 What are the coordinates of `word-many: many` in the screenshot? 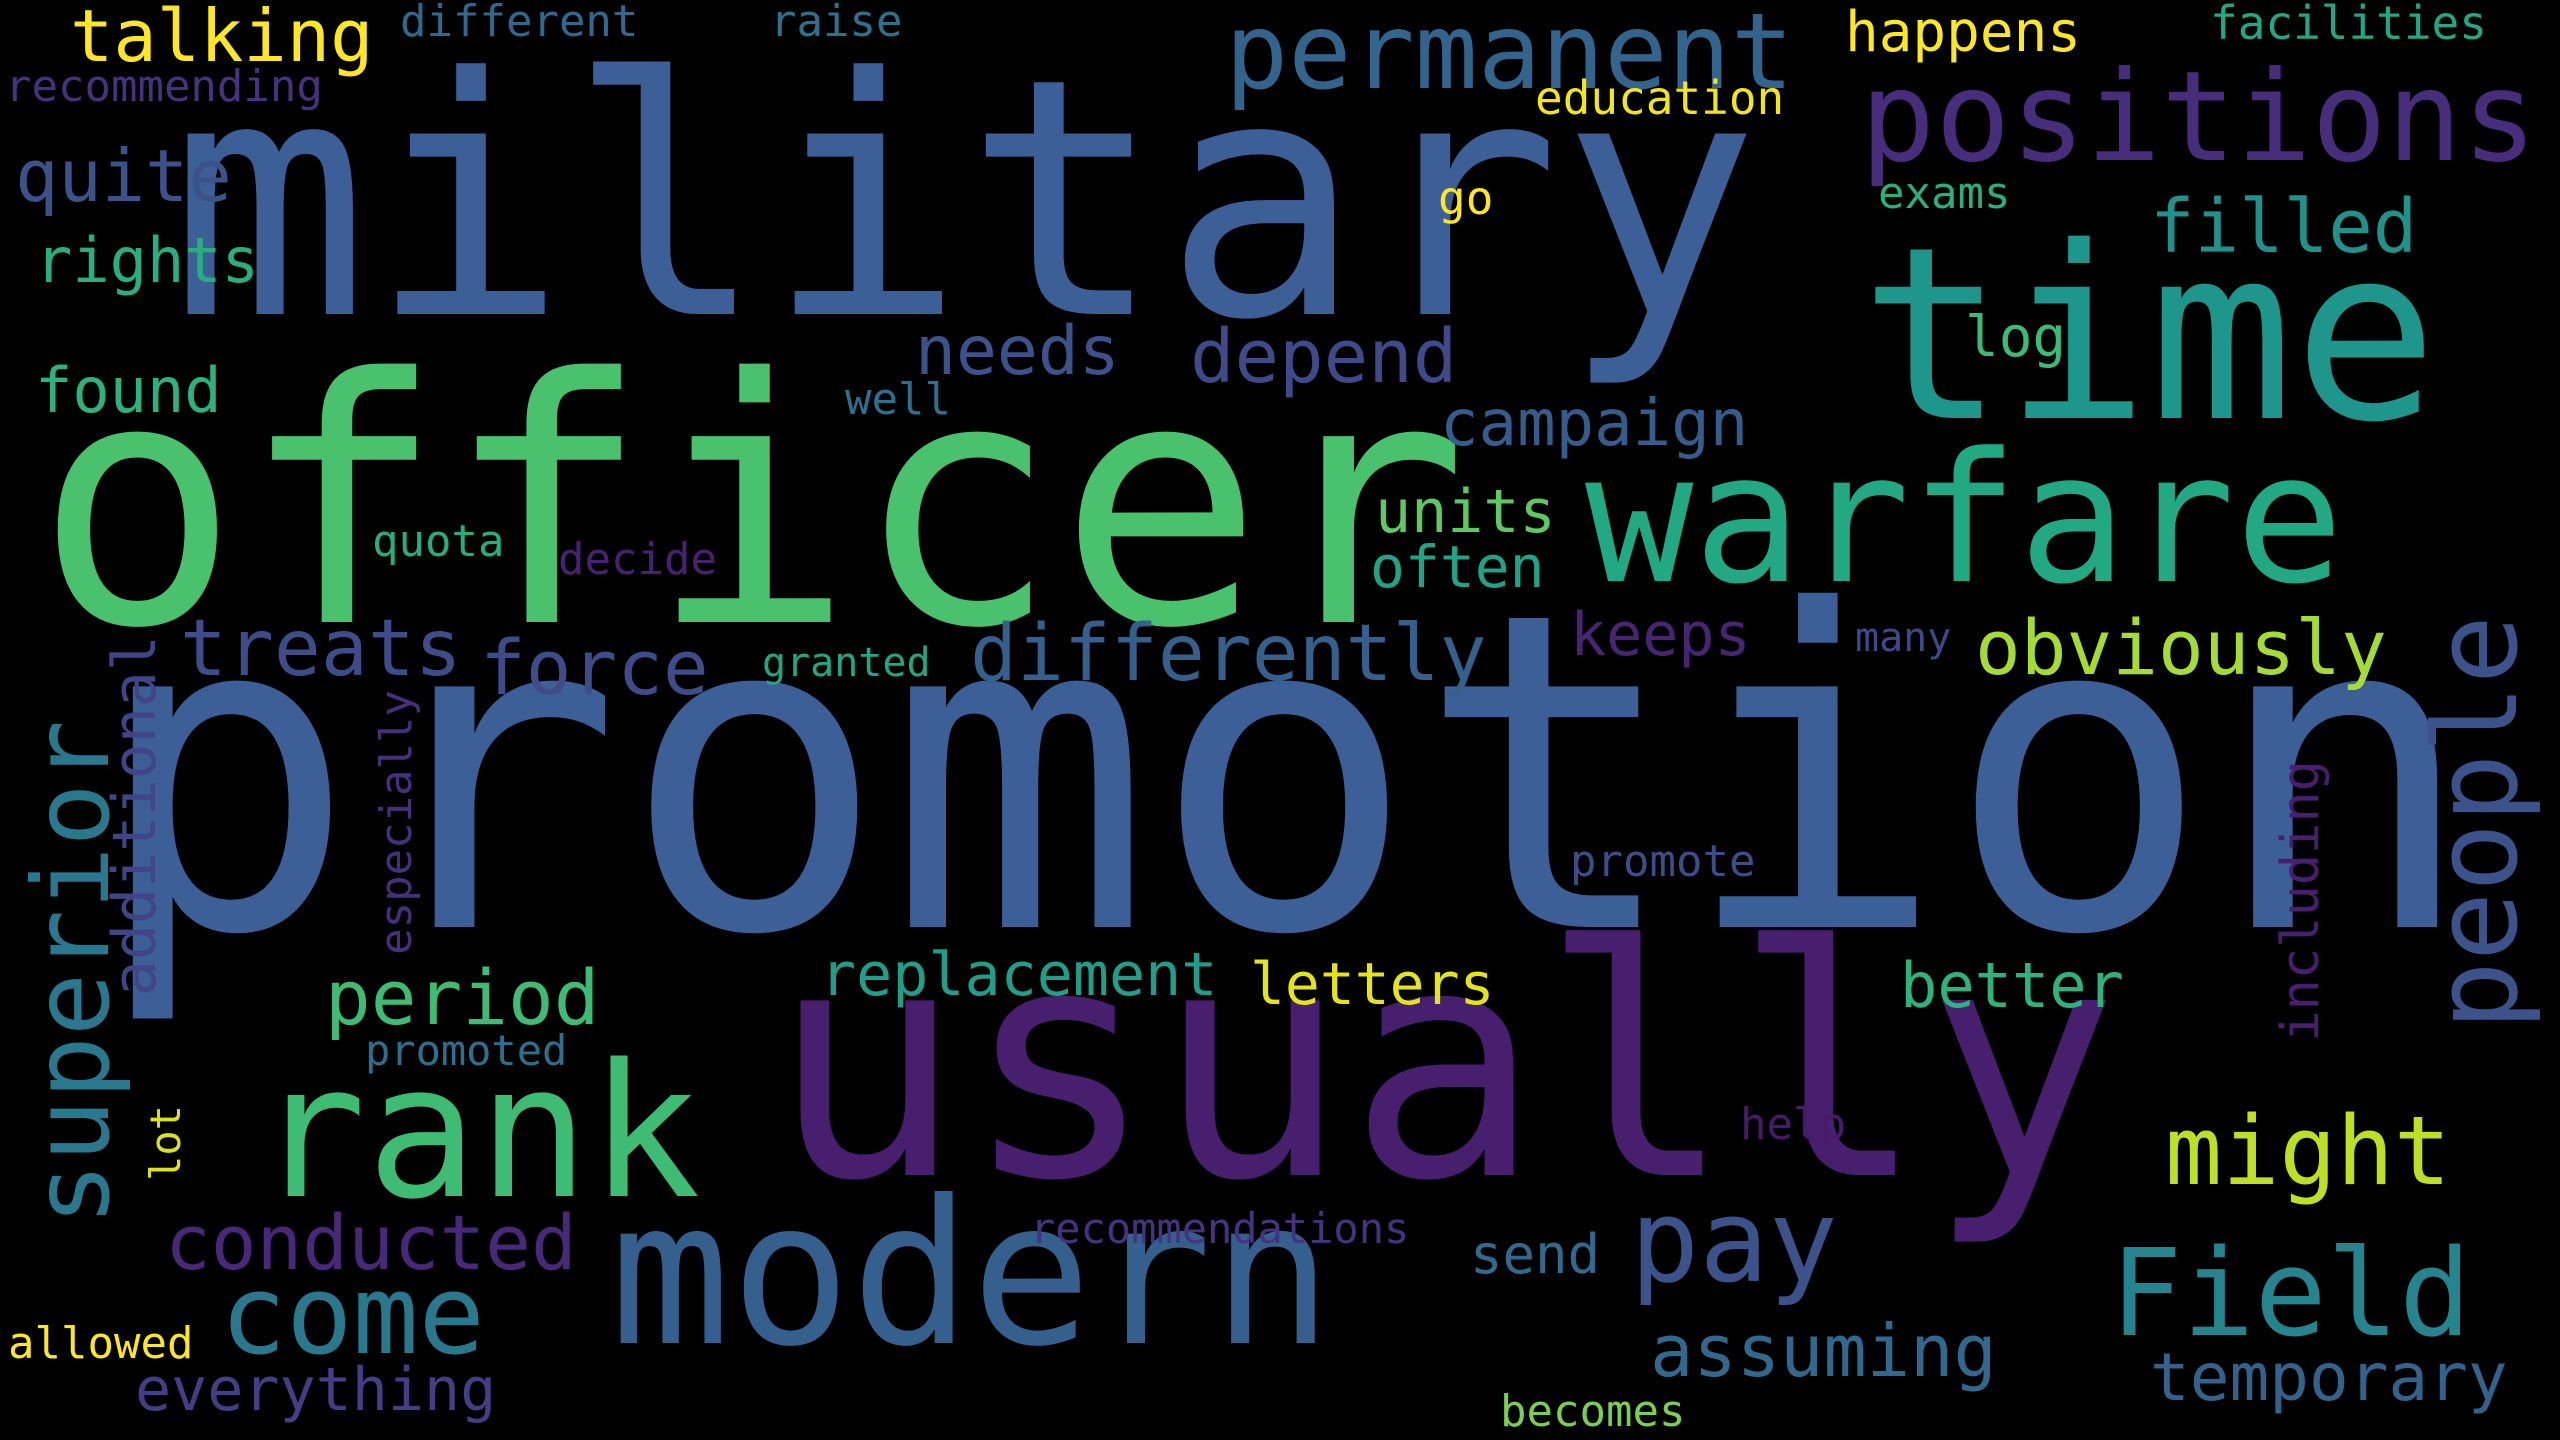 It's located at (1903, 638).